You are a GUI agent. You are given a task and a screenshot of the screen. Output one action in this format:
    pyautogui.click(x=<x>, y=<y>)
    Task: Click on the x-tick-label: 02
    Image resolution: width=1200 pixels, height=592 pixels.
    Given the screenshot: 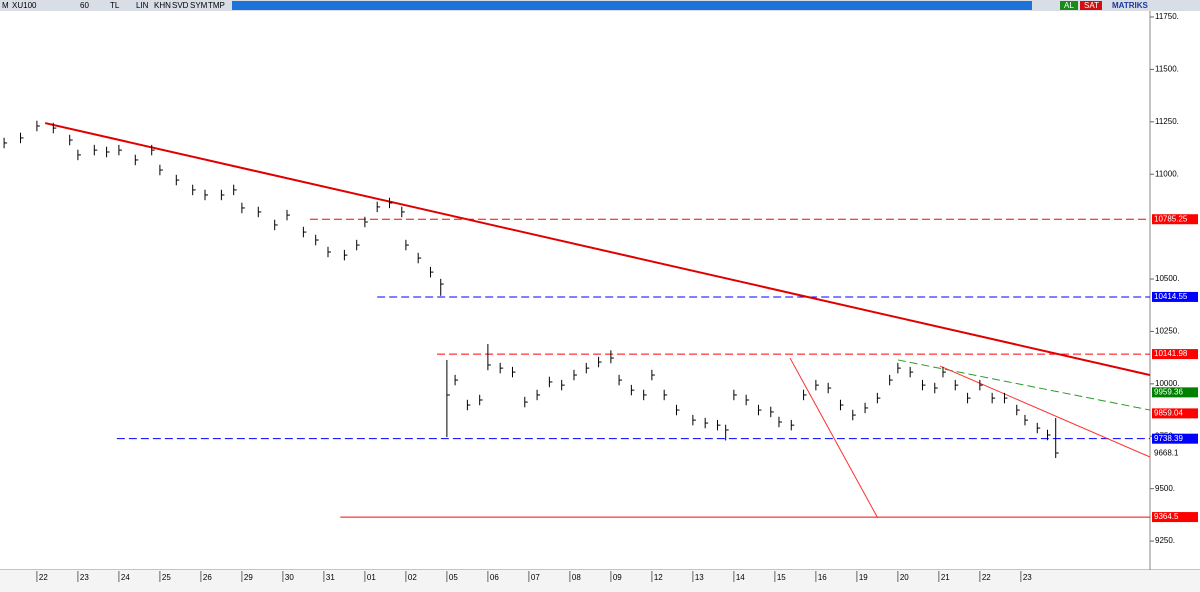 What is the action you would take?
    pyautogui.click(x=412, y=577)
    